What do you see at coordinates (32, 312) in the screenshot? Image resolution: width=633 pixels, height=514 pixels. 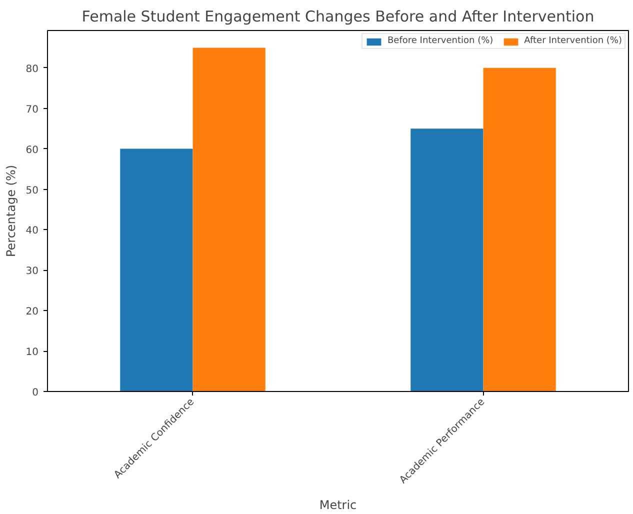 I see `y-tick-label: 20` at bounding box center [32, 312].